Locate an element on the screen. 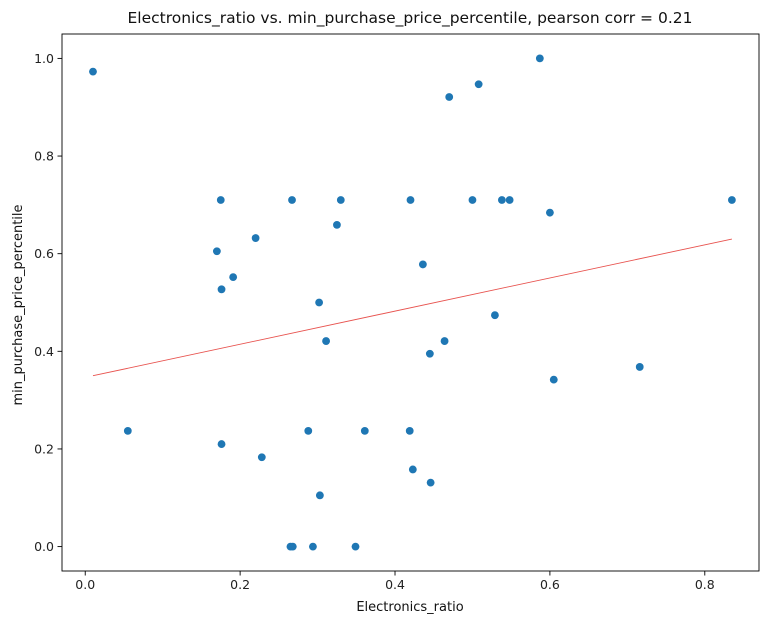  x-tick-label: 0.0 is located at coordinates (85, 584).